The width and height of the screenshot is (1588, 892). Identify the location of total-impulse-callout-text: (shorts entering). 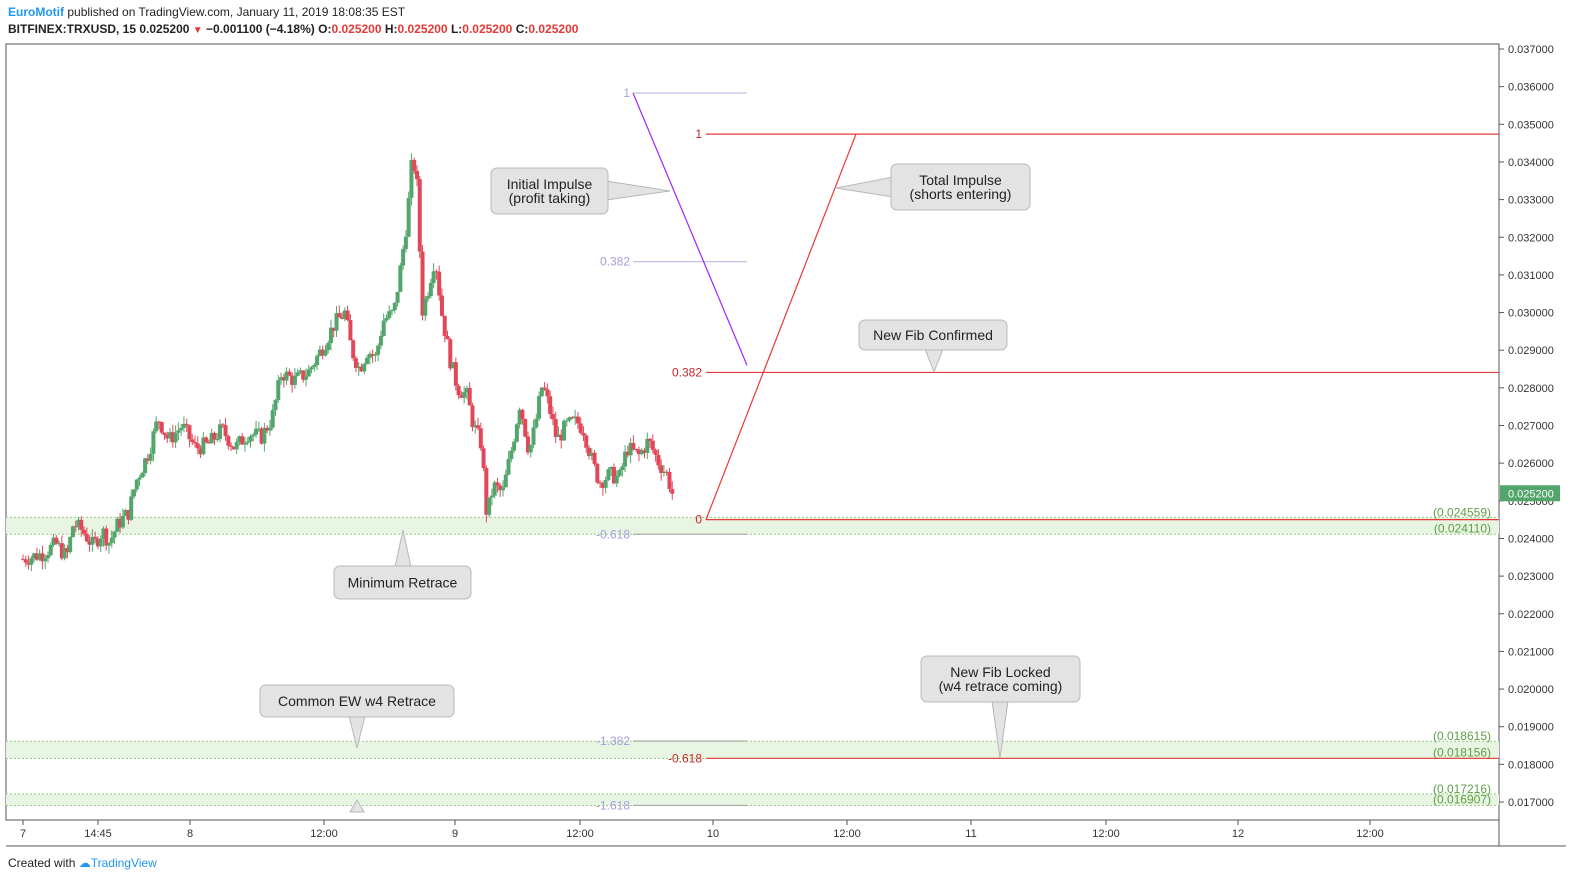
(961, 194).